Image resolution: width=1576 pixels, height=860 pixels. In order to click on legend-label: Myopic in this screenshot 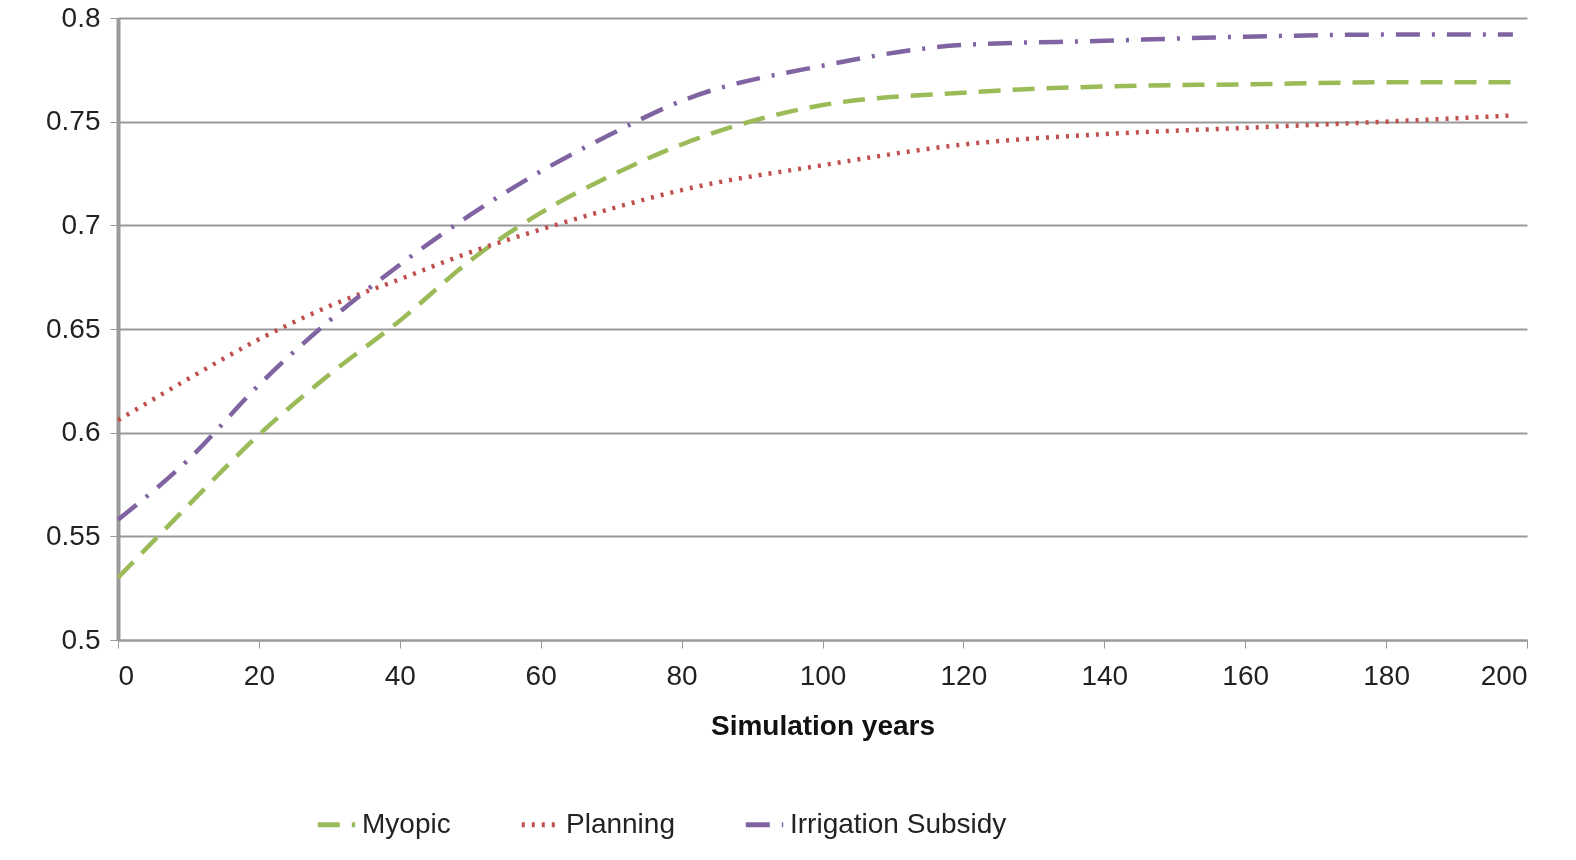, I will do `click(406, 823)`.